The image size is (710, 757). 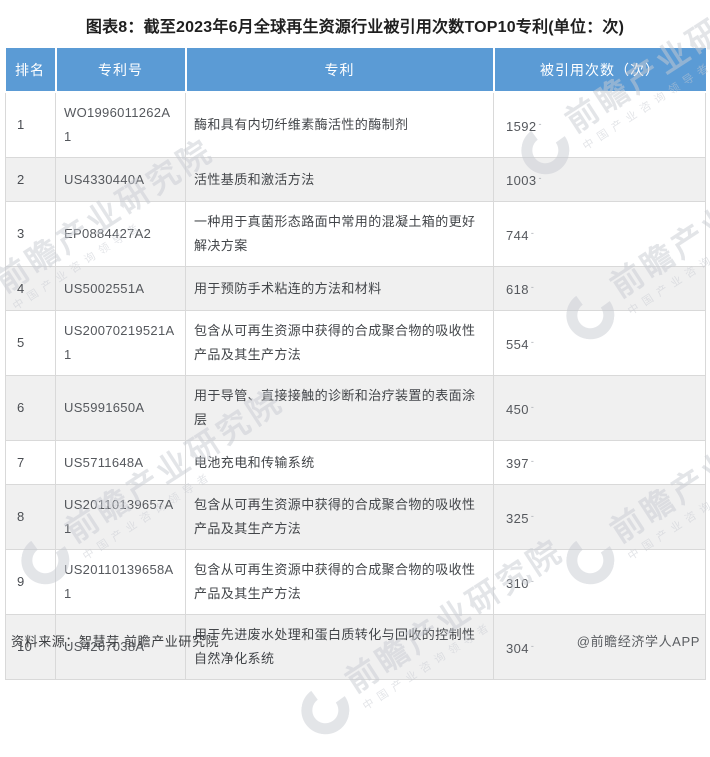 I want to click on patent-title-cell: 电池充电和传输系统, so click(x=339, y=462).